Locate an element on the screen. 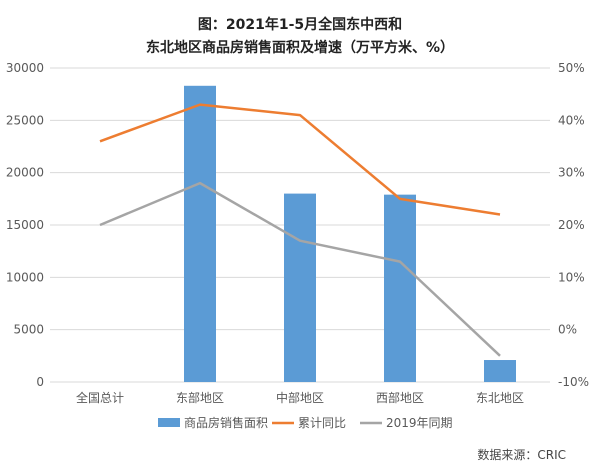 This screenshot has height=466, width=600. data-source: 数据来源：CRIC is located at coordinates (521, 455).